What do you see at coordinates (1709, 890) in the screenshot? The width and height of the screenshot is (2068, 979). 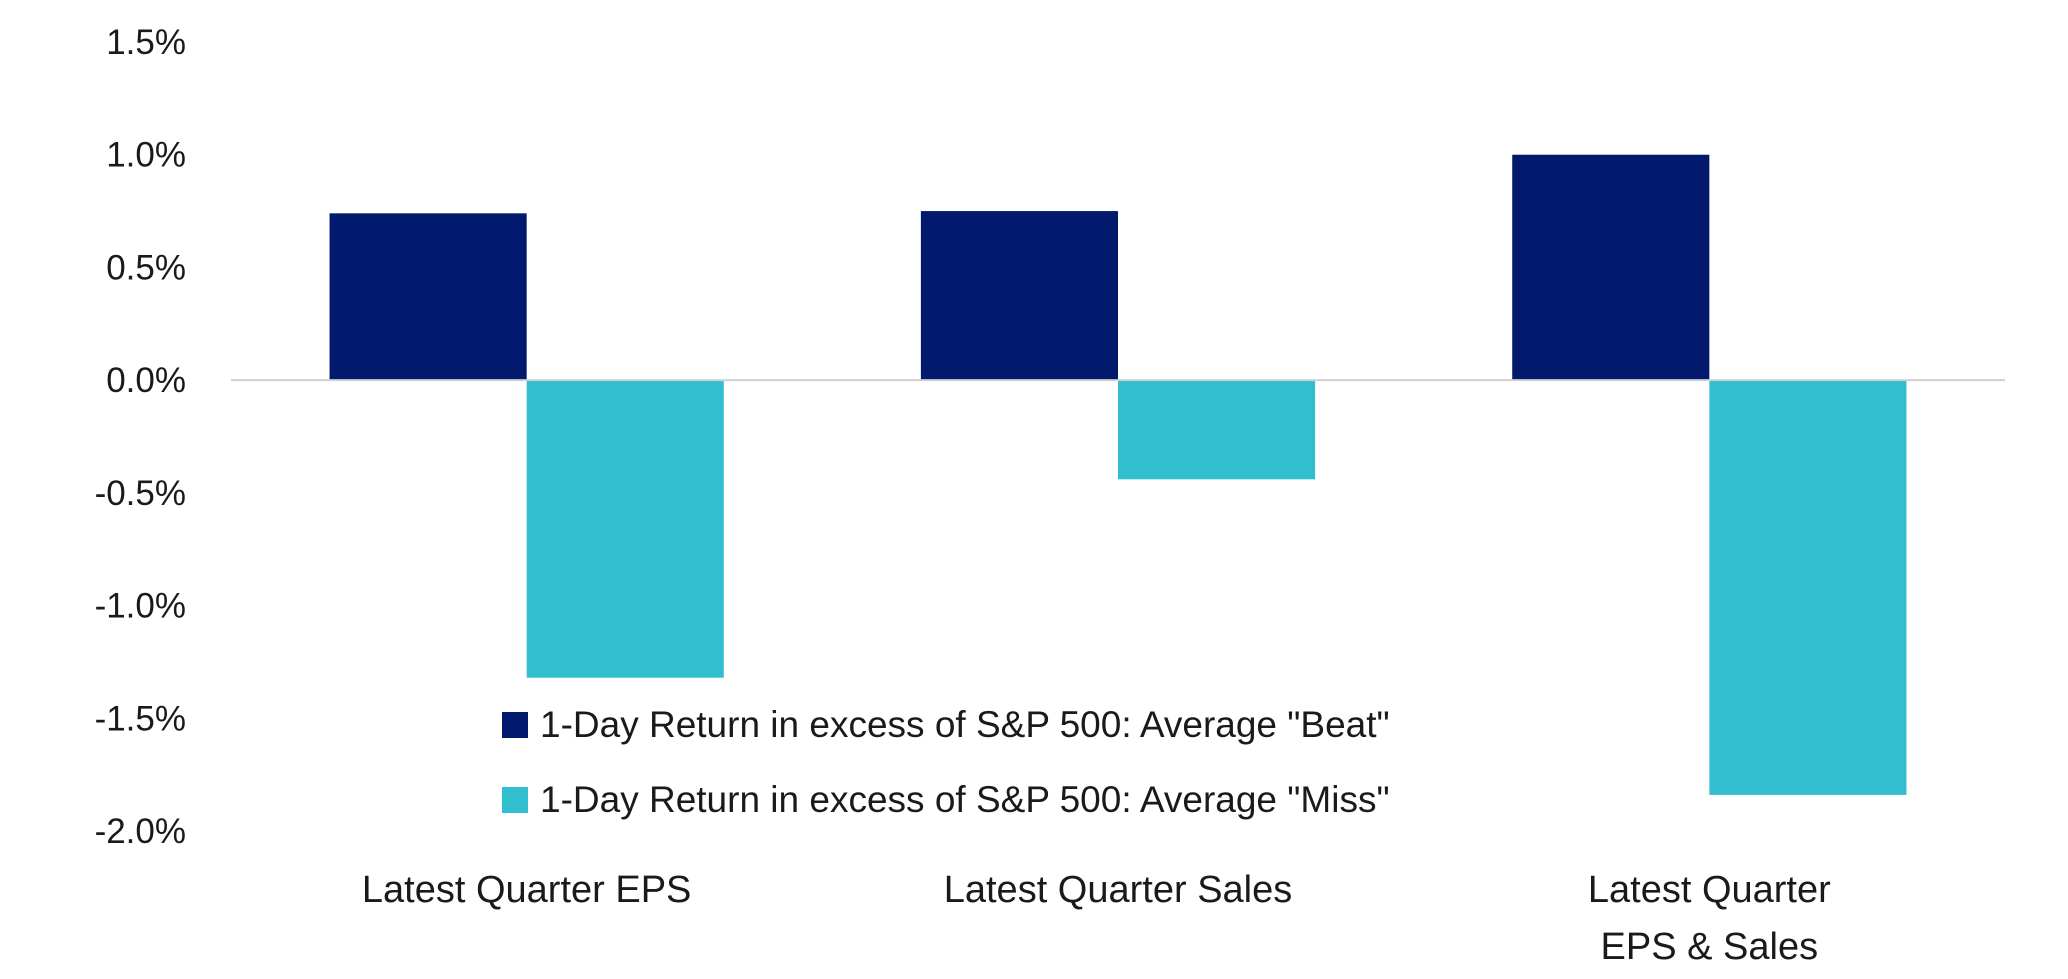 I see `x-category-label: Latest Quarter` at bounding box center [1709, 890].